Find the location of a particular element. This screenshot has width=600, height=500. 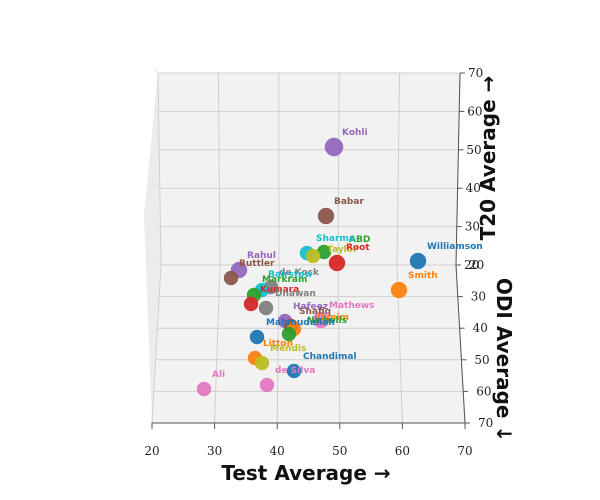

label-de-silva: de Silva is located at coordinates (295, 371).